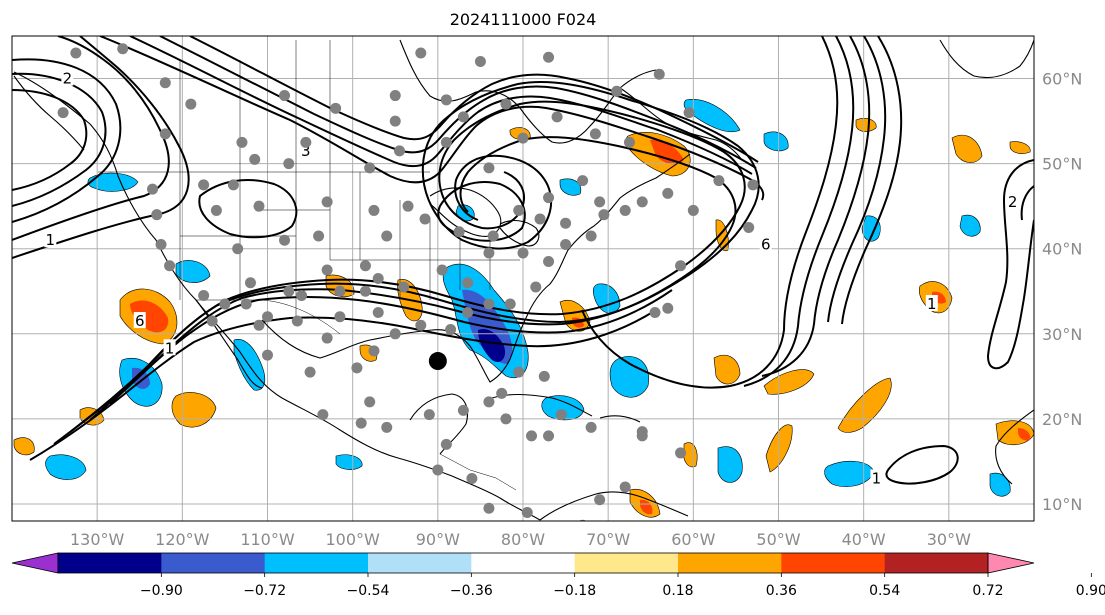  What do you see at coordinates (161, 591) in the screenshot?
I see `colorbar-tick-label: −0.90` at bounding box center [161, 591].